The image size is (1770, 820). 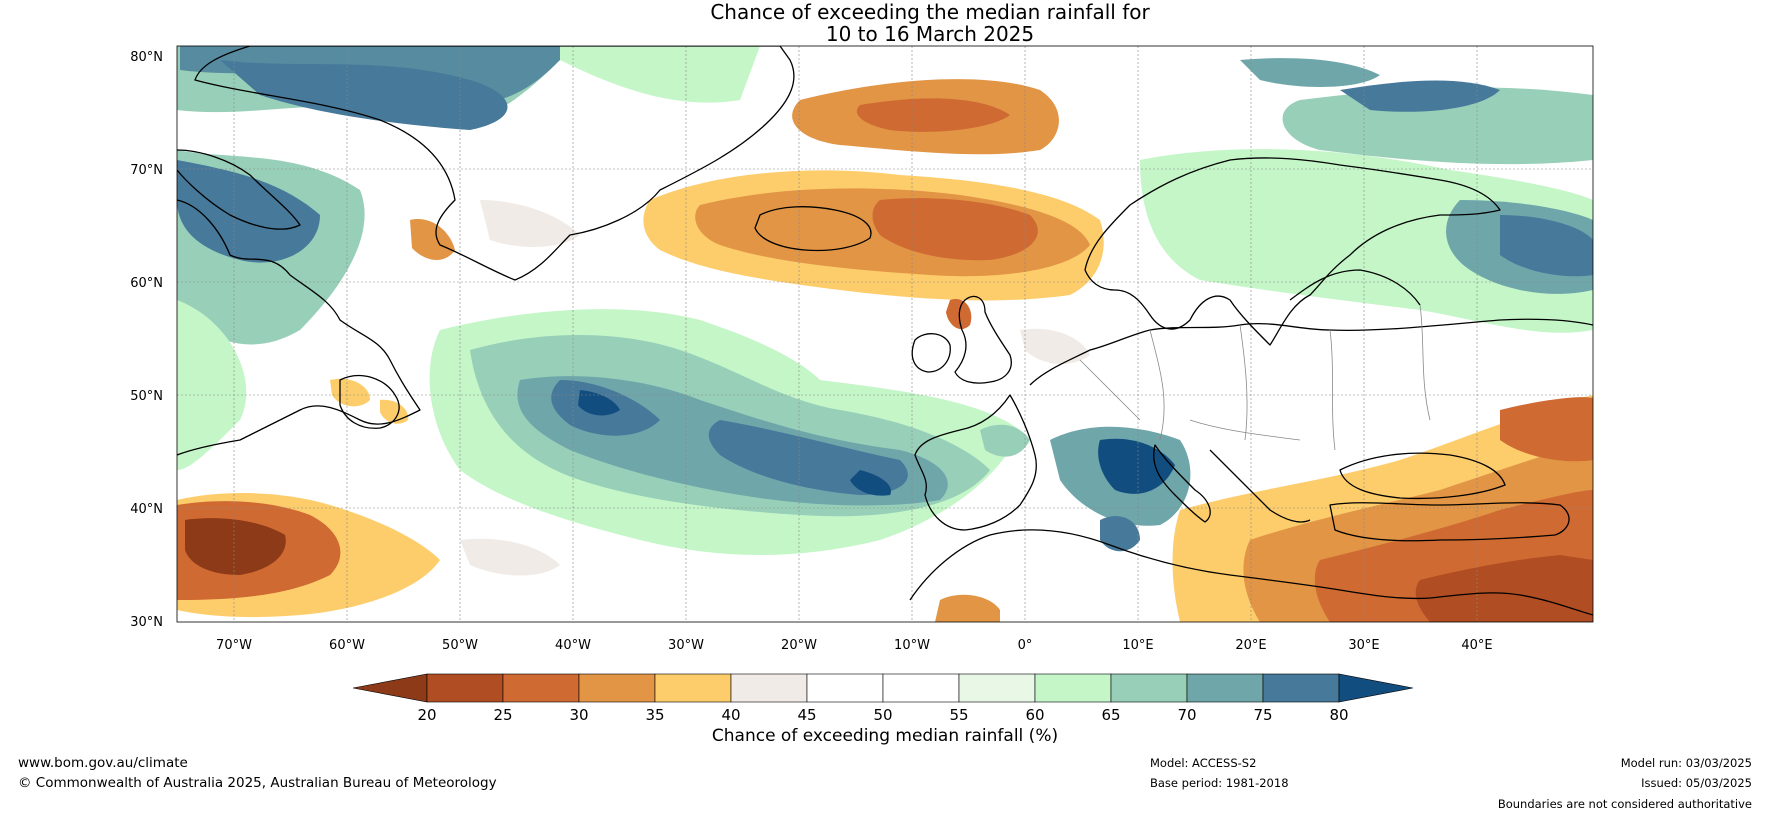 I want to click on lon-label-0: 0°, so click(x=1025, y=645).